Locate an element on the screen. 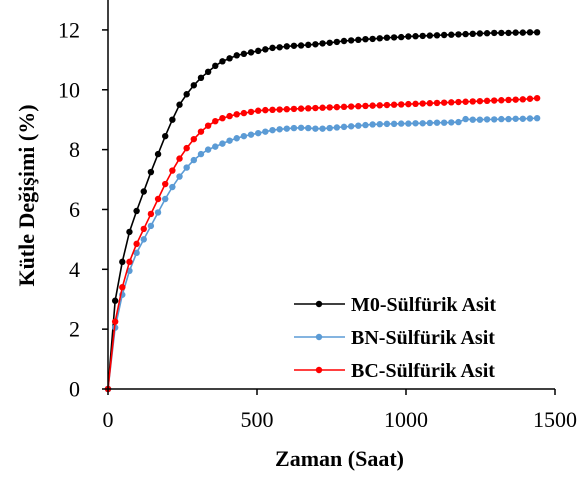  y-axis-title: Kütle Değişimi (%) is located at coordinates (26, 195).